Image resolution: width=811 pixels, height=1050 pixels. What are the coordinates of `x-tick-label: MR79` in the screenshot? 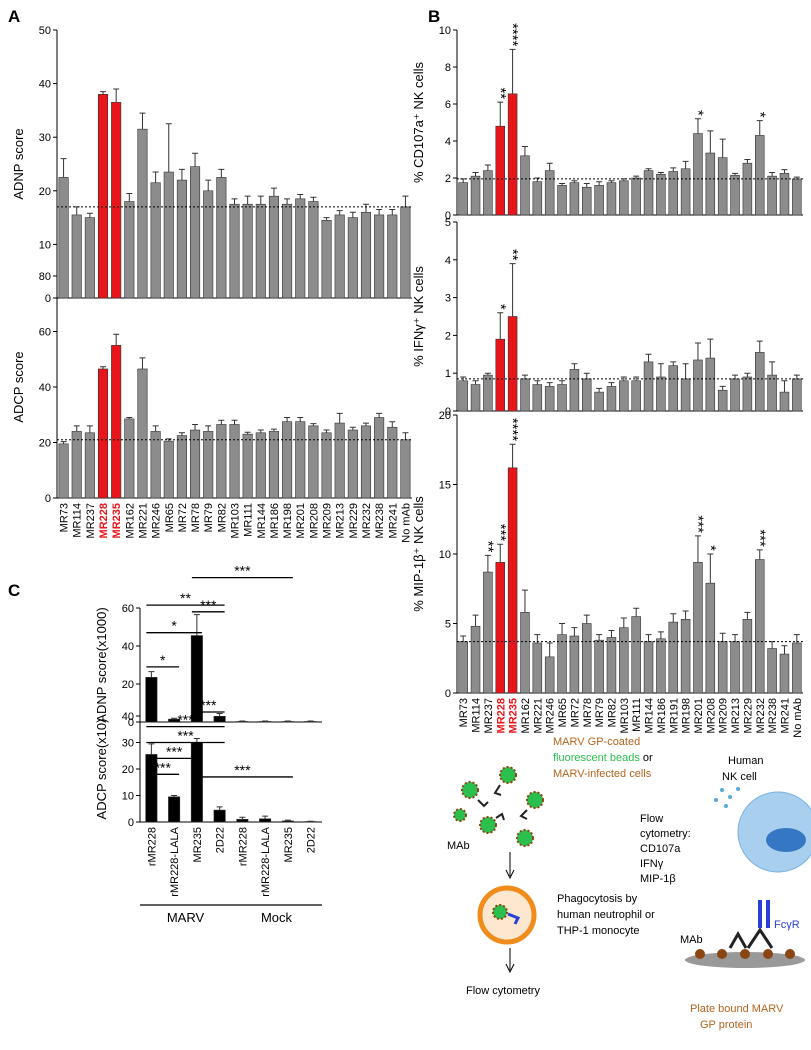 It's located at (600, 712).